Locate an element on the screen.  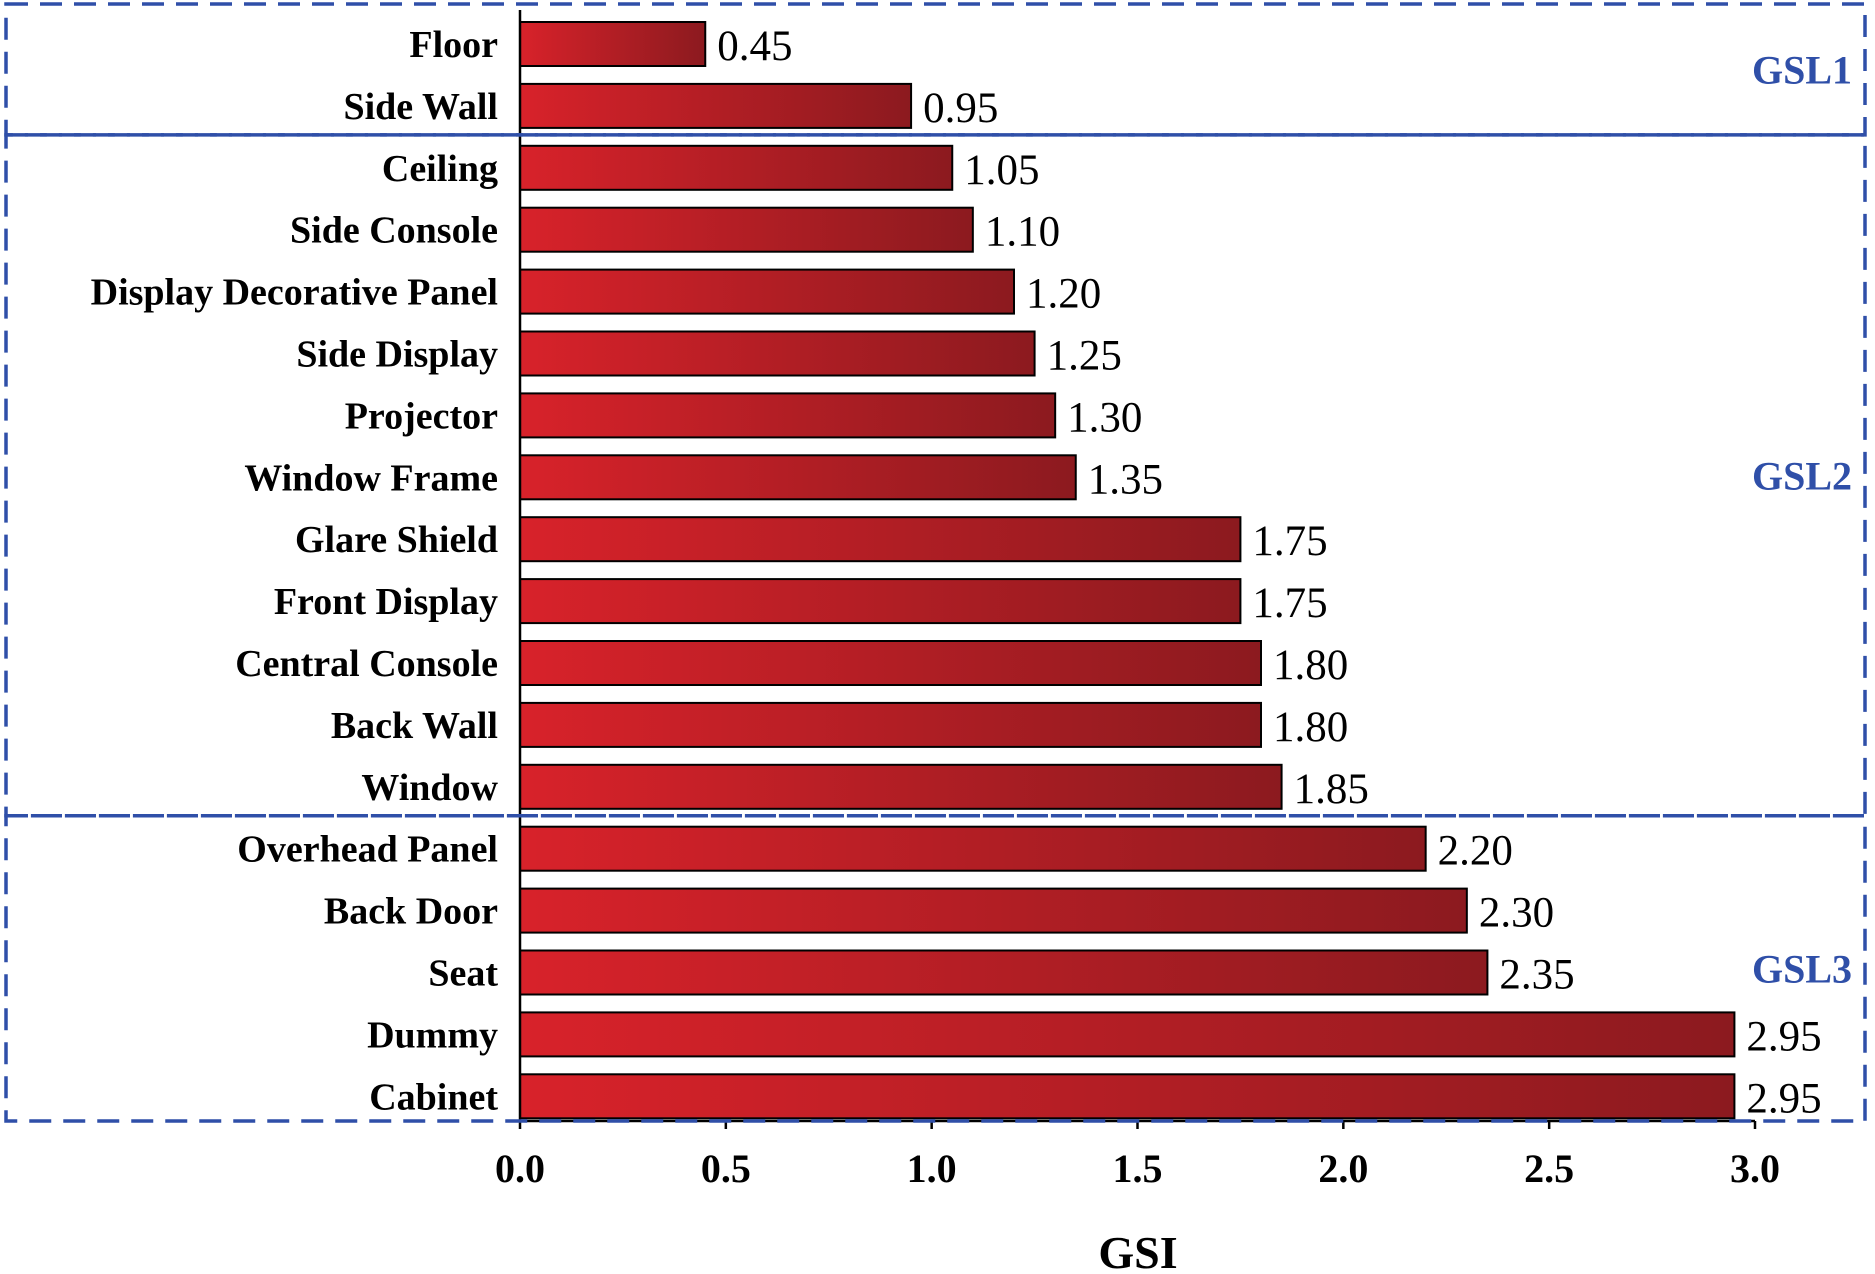
category-label: Front Display is located at coordinates (386, 602).